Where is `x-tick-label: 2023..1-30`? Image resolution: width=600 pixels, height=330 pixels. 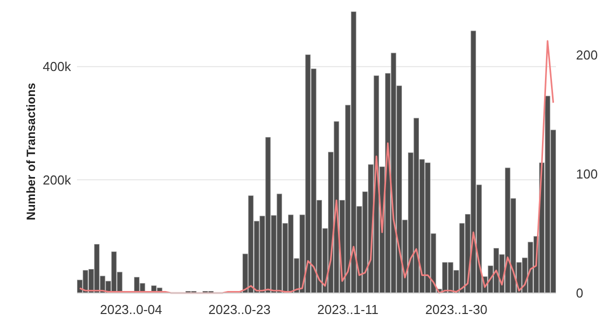 x-tick-label: 2023..1-30 is located at coordinates (456, 309).